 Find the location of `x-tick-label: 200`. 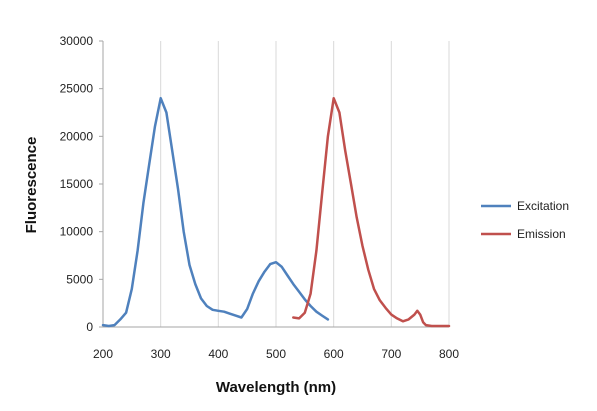

x-tick-label: 200 is located at coordinates (103, 354).